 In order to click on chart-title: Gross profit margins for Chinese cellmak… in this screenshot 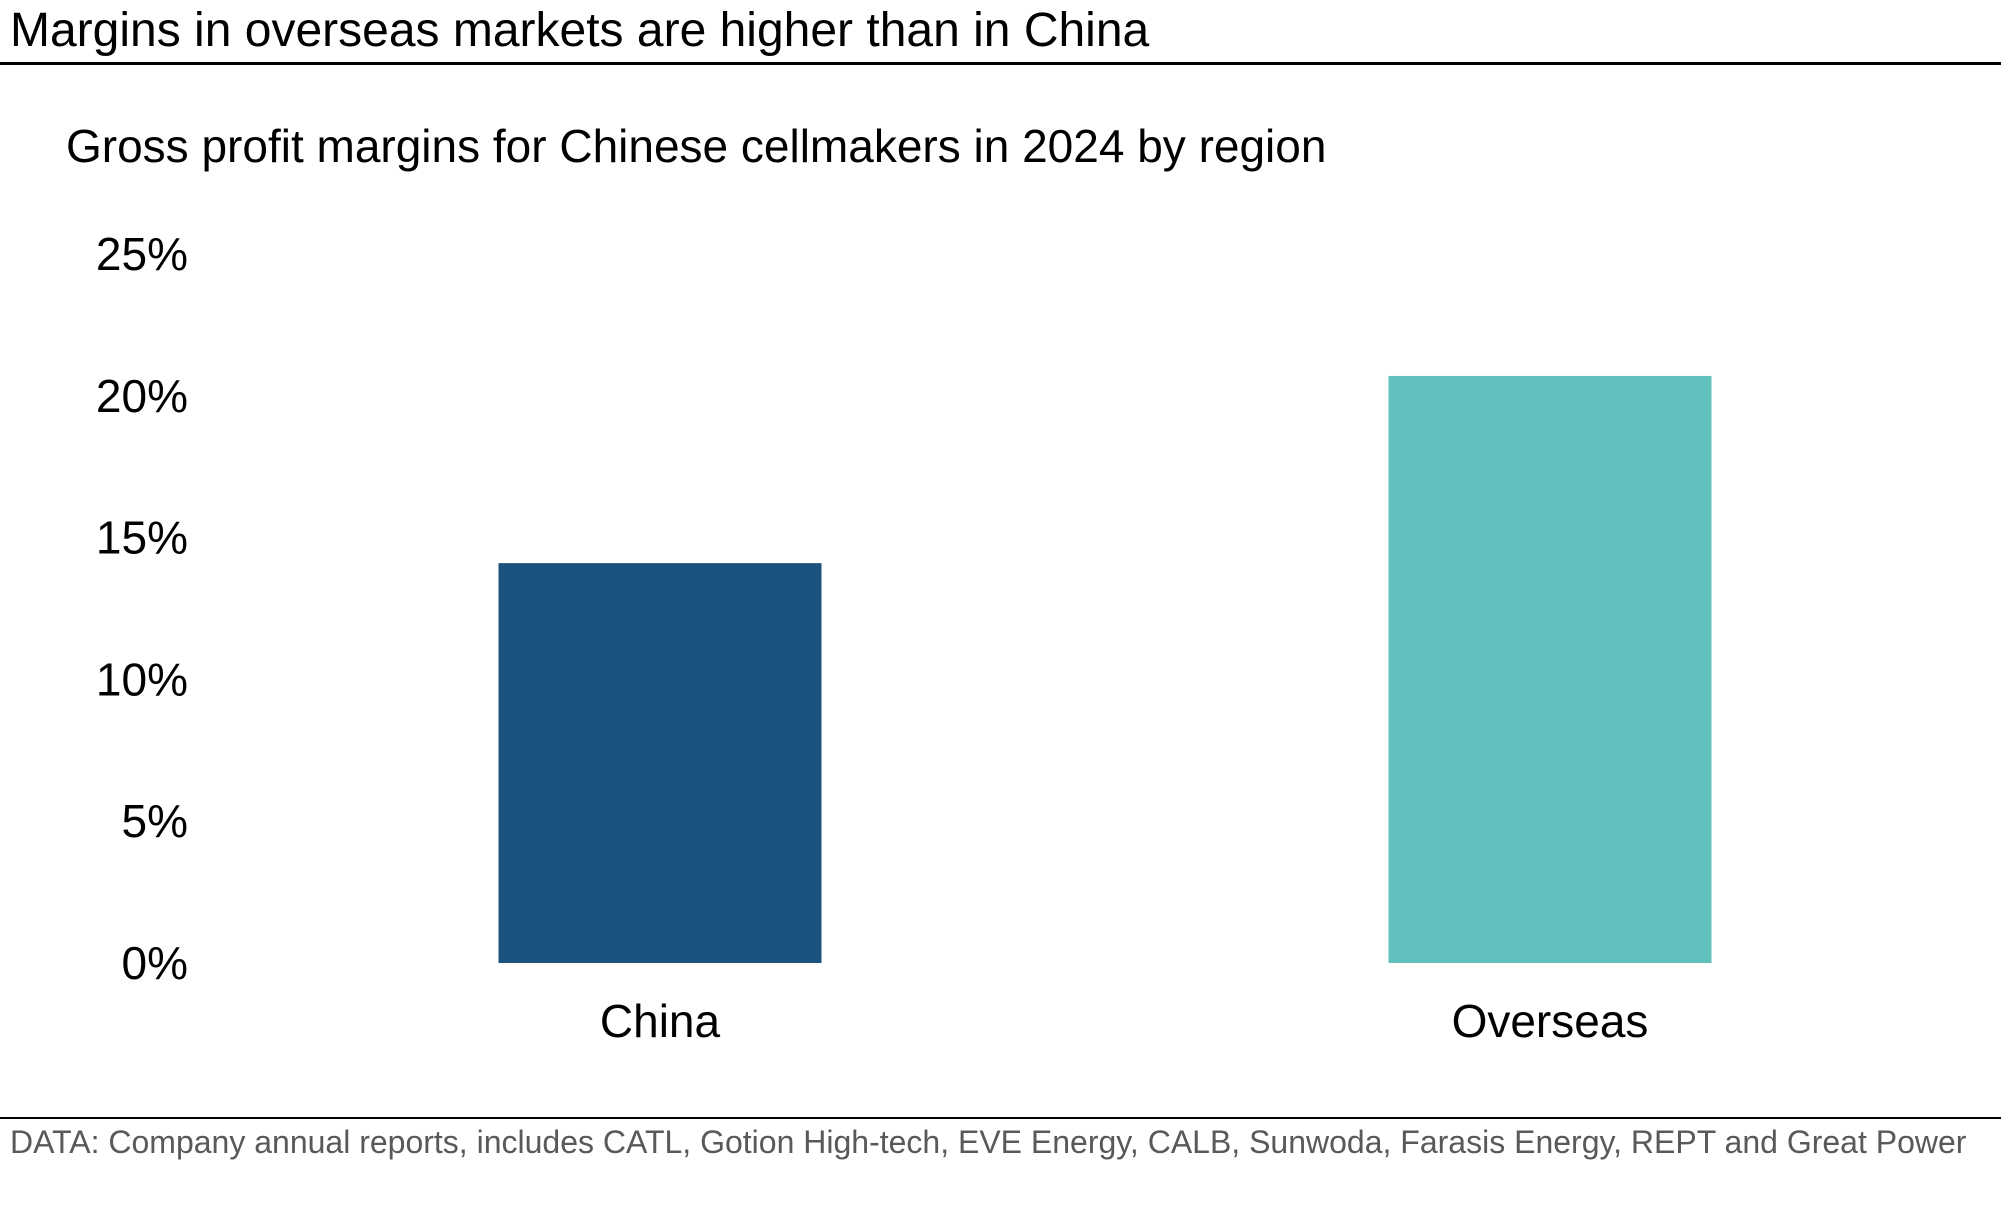, I will do `click(696, 146)`.